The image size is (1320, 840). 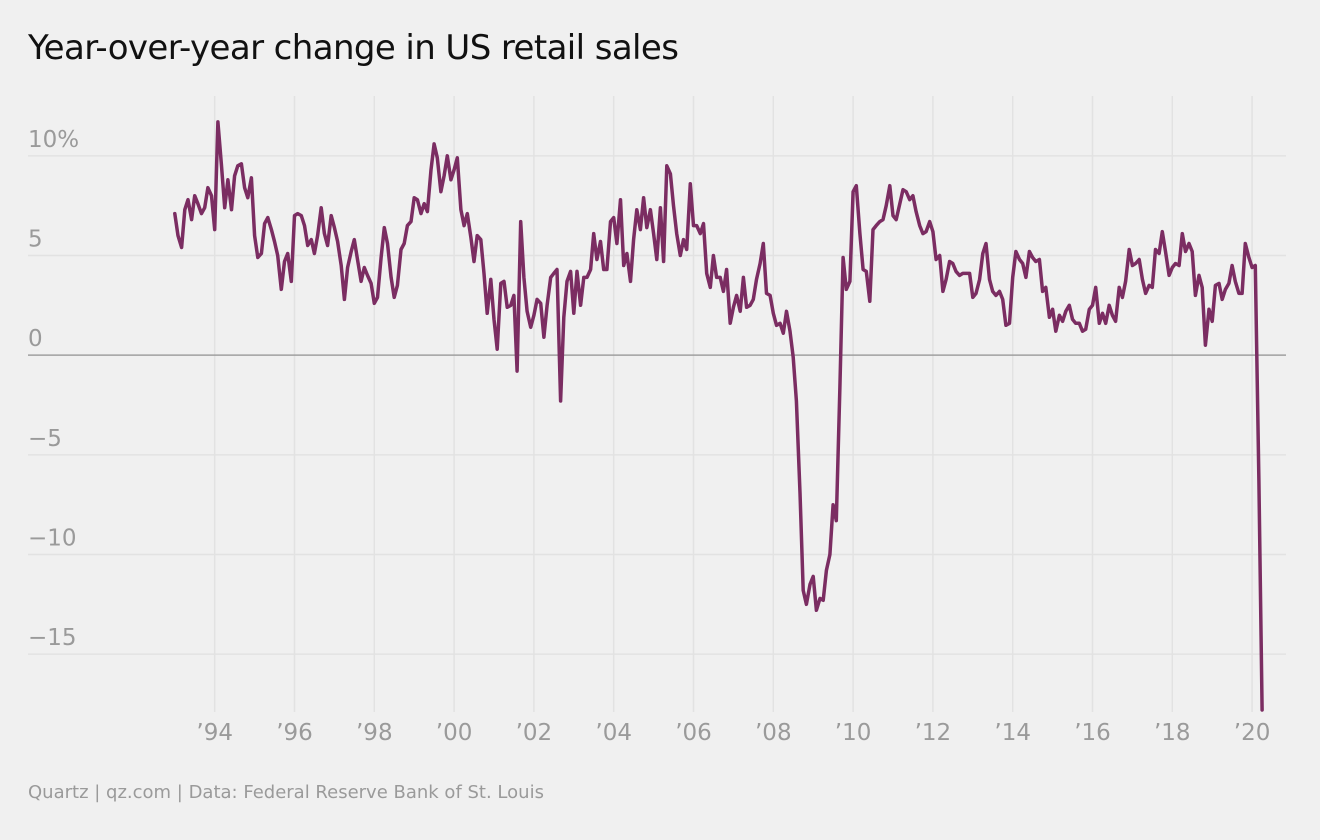 What do you see at coordinates (53, 389) in the screenshot?
I see `y-axis-ticks: 10% 5 0 −5 −10 −15` at bounding box center [53, 389].